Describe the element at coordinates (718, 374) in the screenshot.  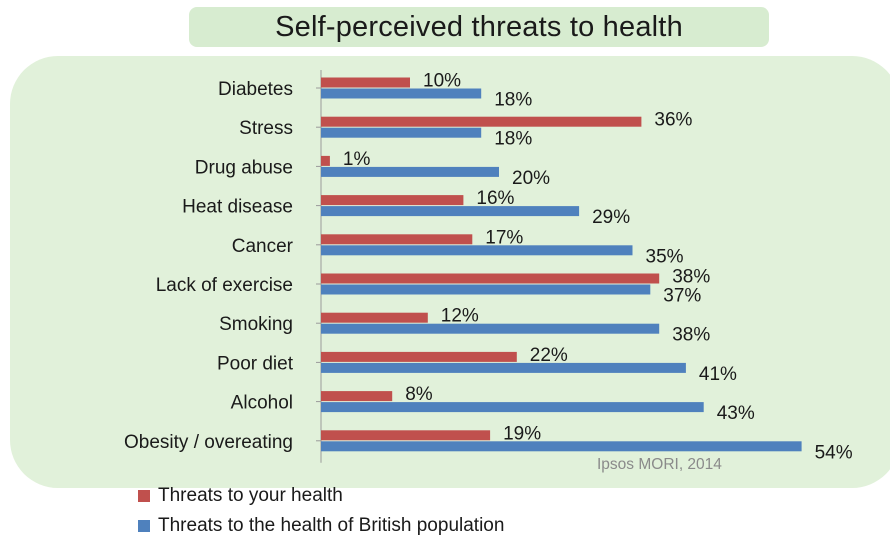
I see `data-label-british-population-poor-diet: 41%` at that location.